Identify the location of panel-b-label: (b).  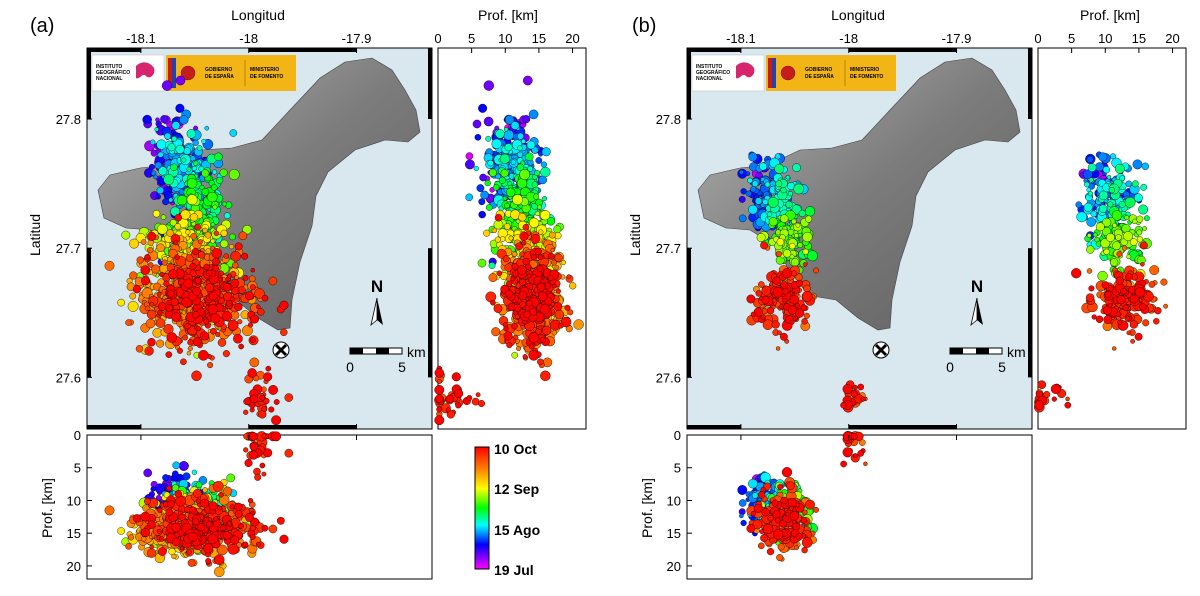
(644, 26).